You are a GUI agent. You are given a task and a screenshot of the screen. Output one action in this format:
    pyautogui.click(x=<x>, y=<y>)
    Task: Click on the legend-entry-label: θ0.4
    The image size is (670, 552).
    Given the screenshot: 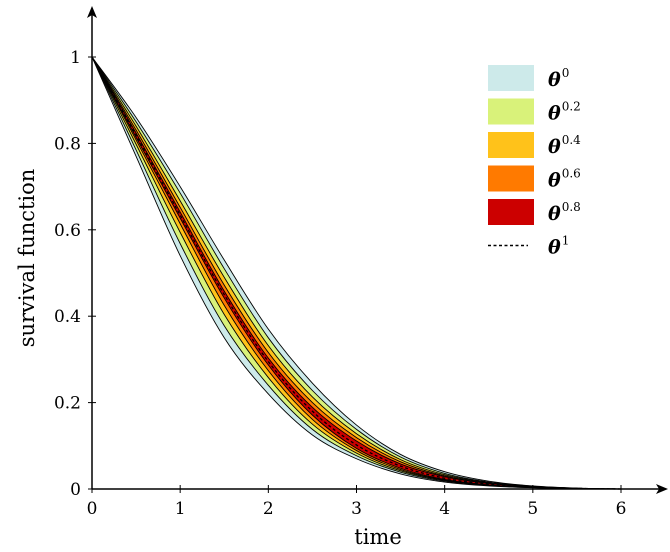 What is the action you would take?
    pyautogui.click(x=564, y=145)
    